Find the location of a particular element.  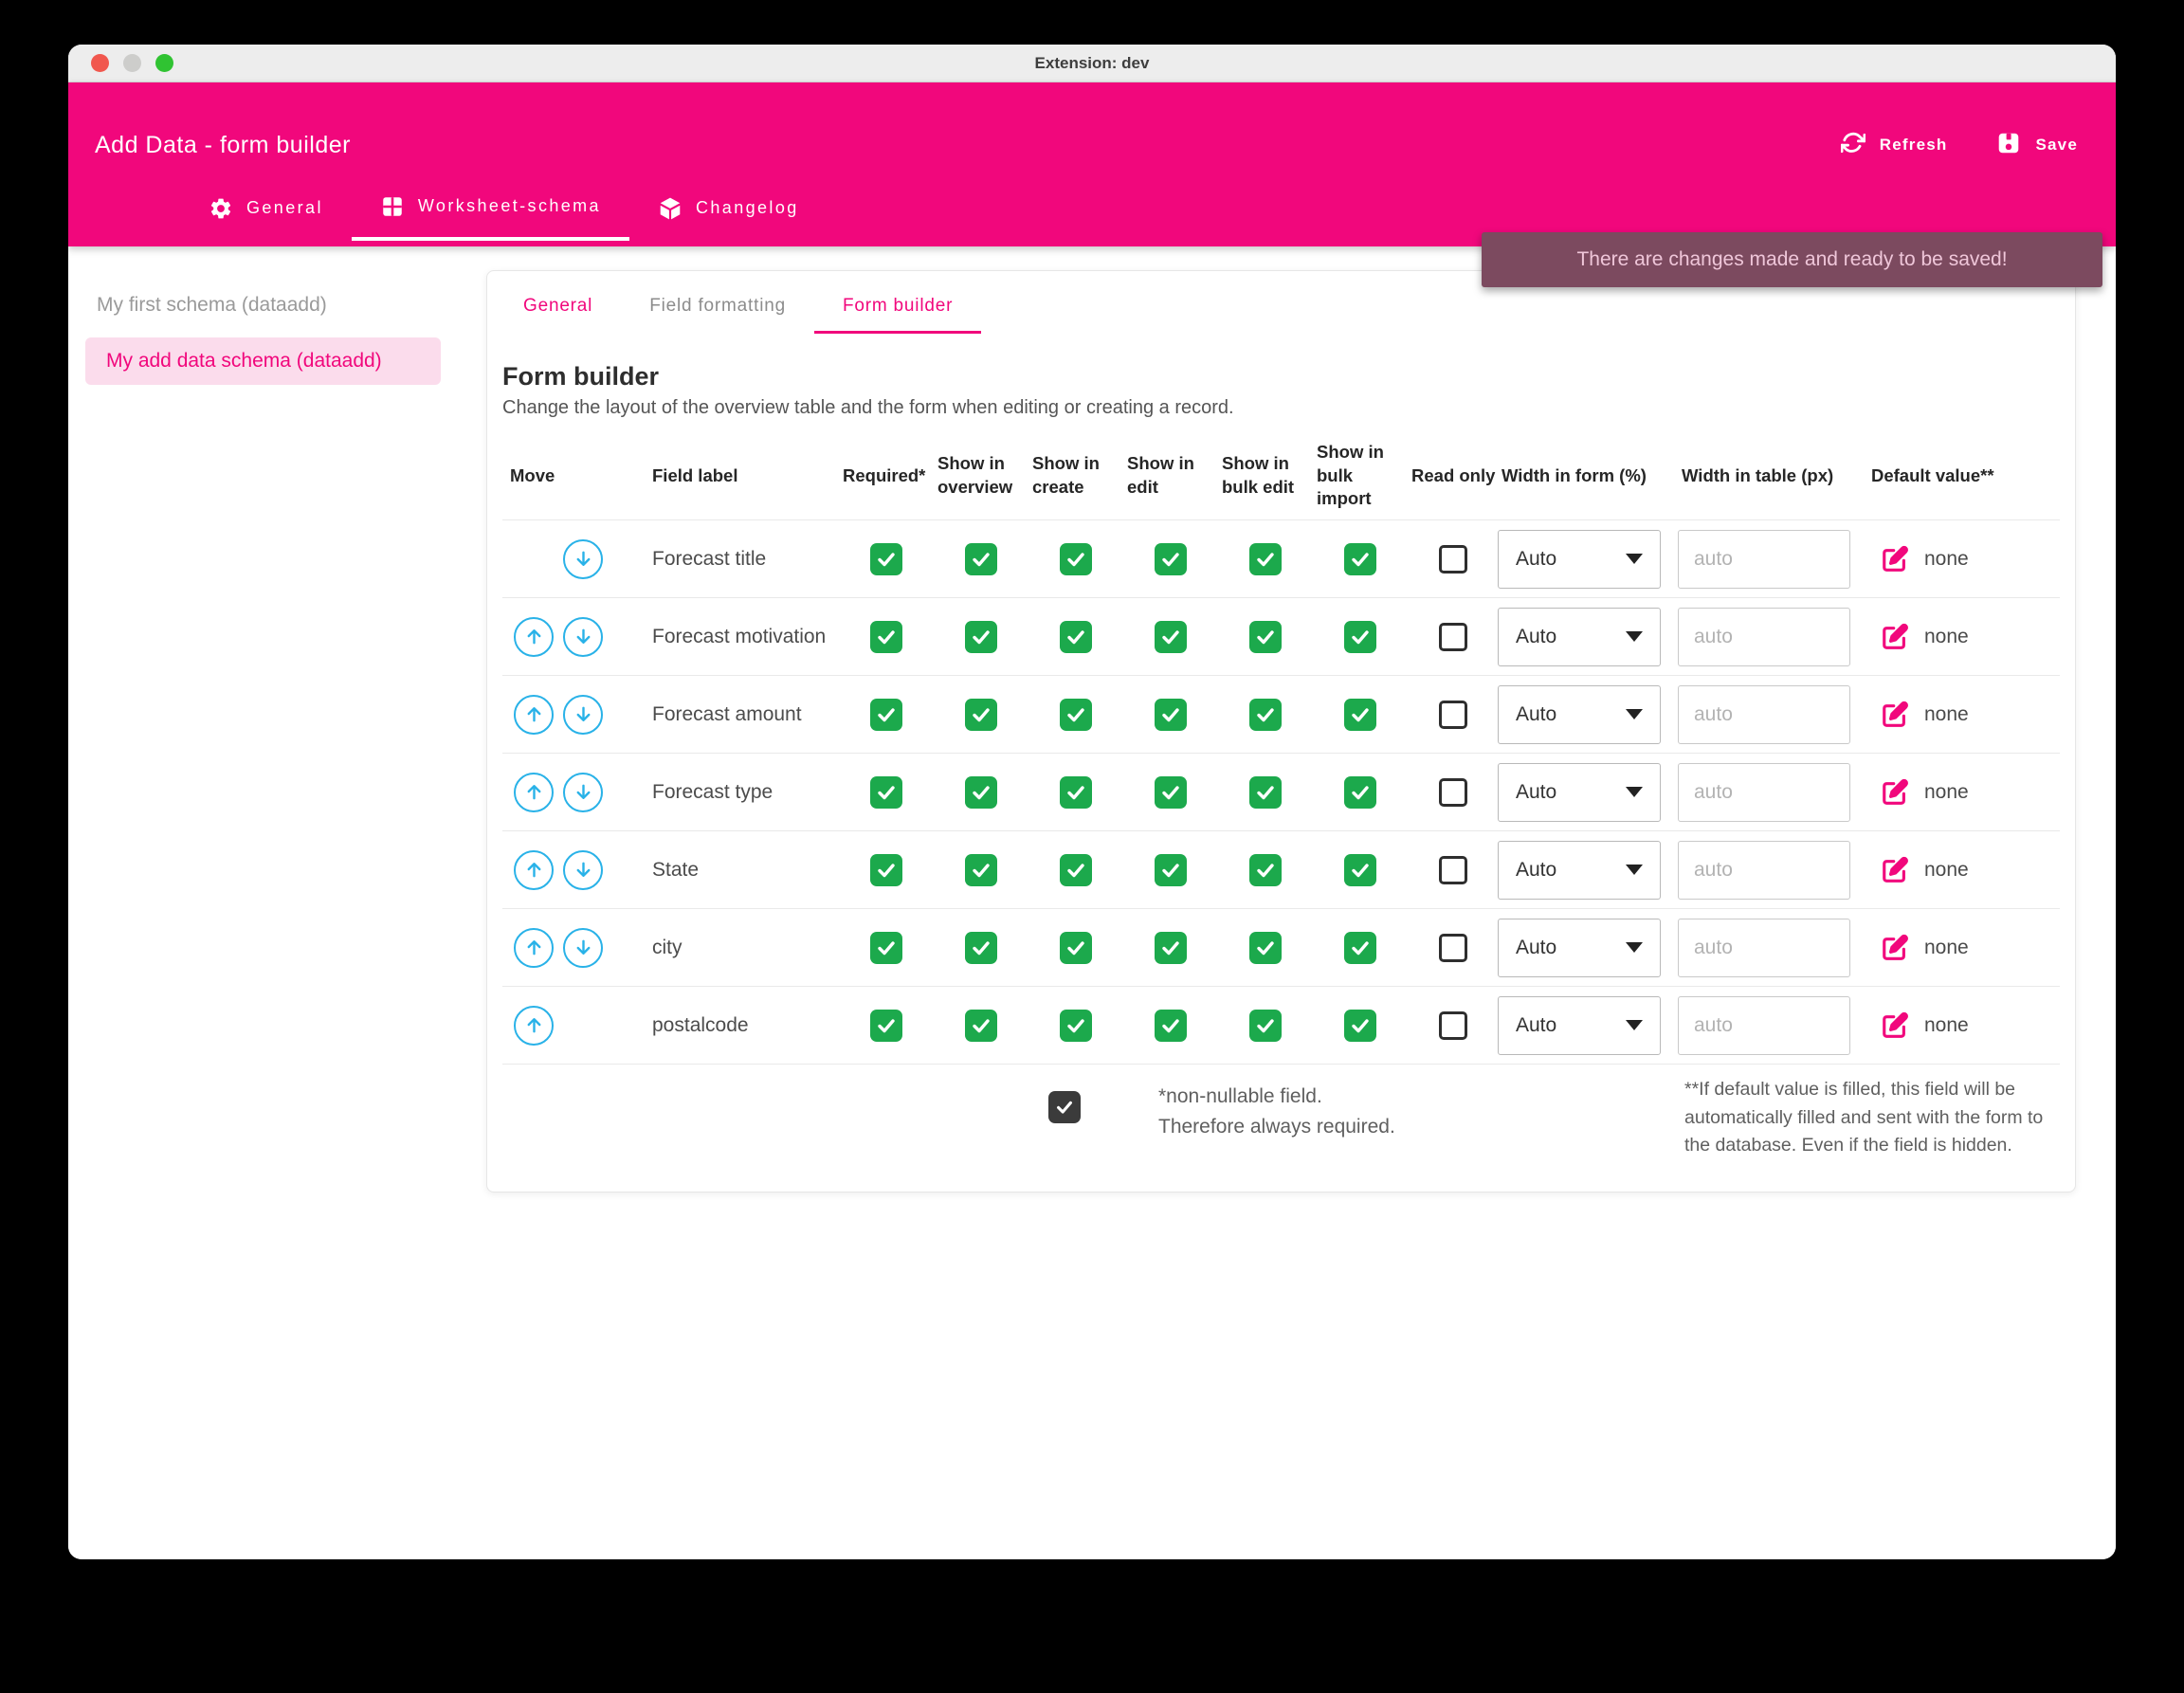

panel-tab-form-builder: Form builder is located at coordinates (897, 302).